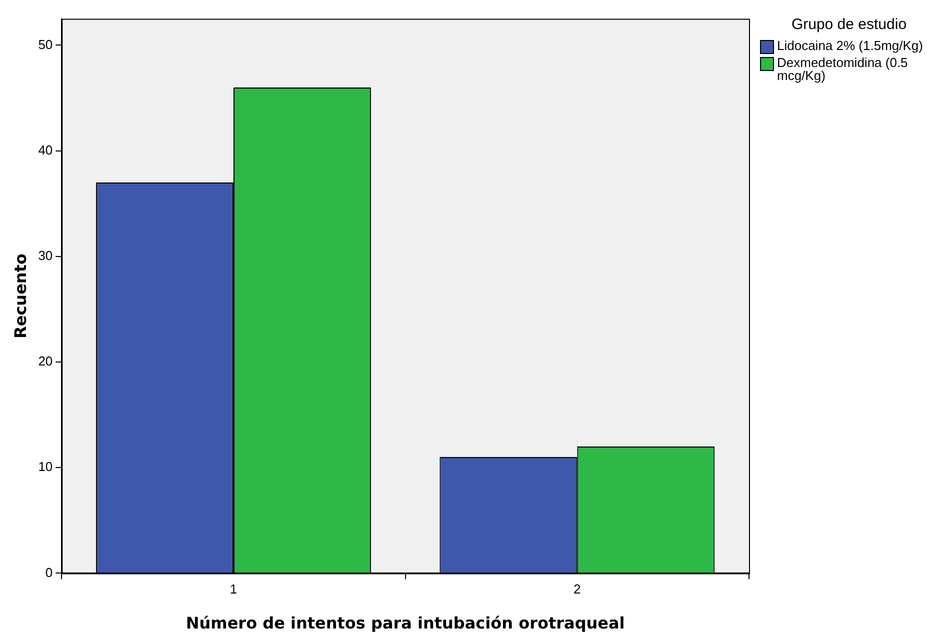 This screenshot has height=642, width=947. What do you see at coordinates (45, 255) in the screenshot?
I see `y-tick-label: 30` at bounding box center [45, 255].